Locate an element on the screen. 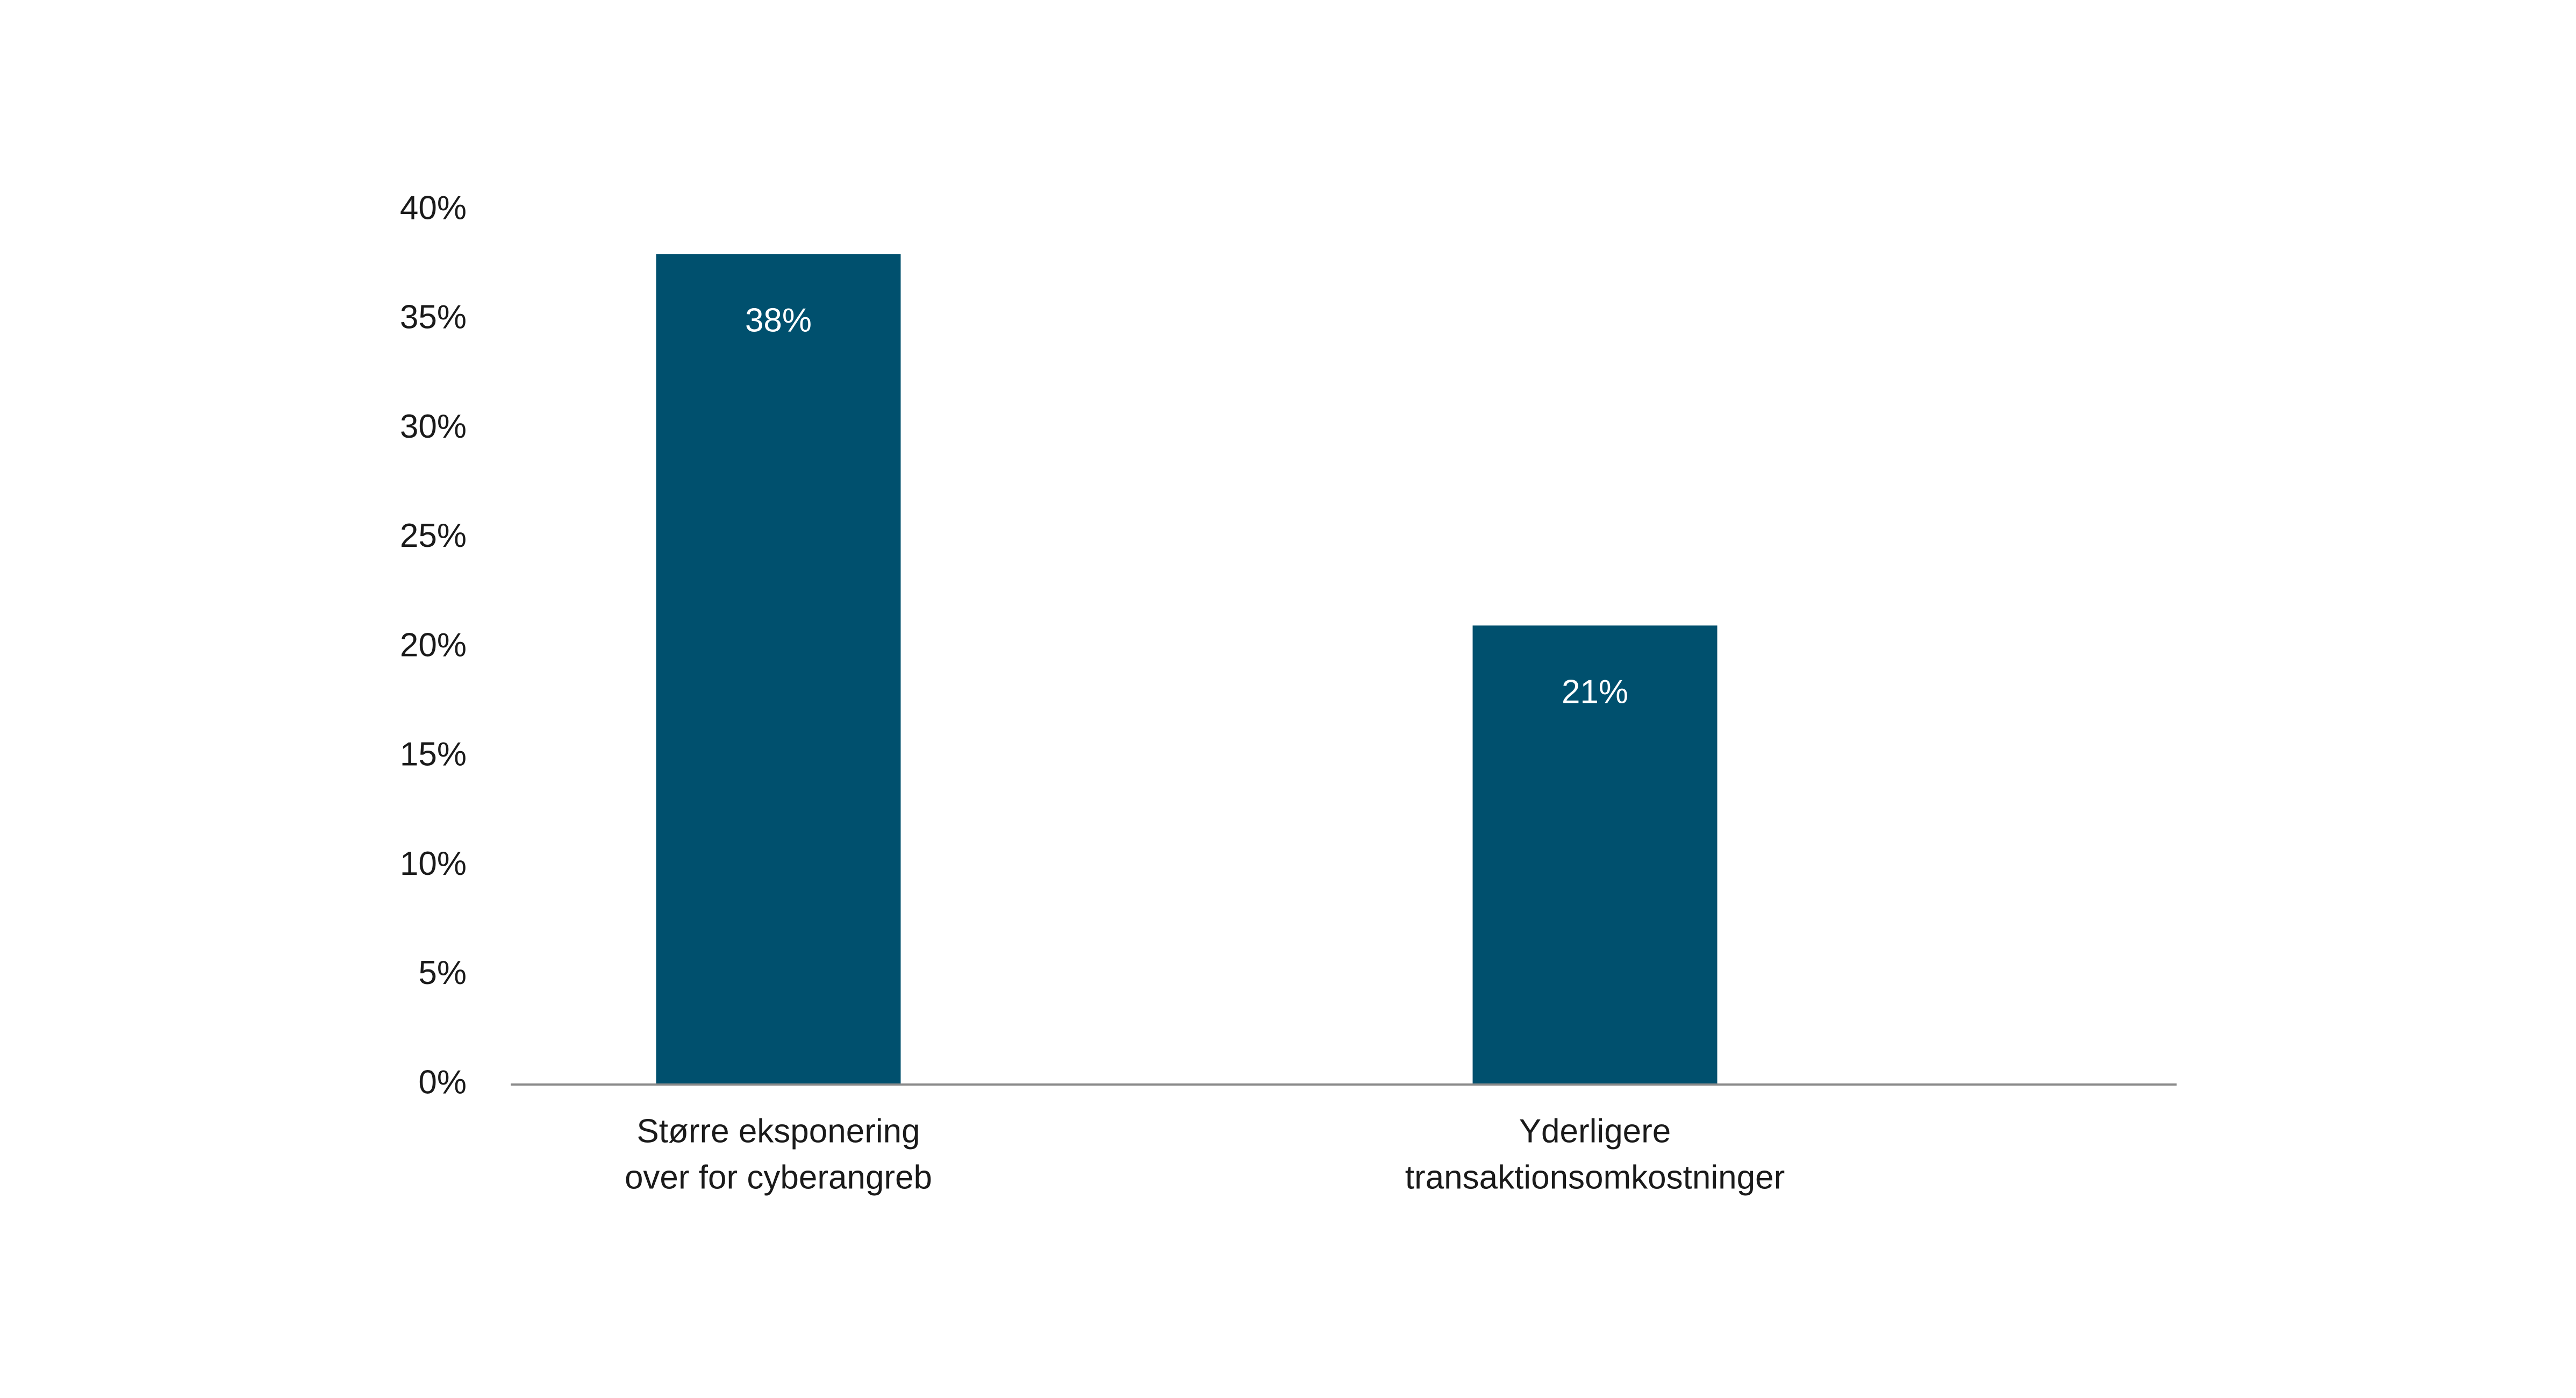 The image size is (2576, 1398). y-tick-label: 15% is located at coordinates (433, 754).